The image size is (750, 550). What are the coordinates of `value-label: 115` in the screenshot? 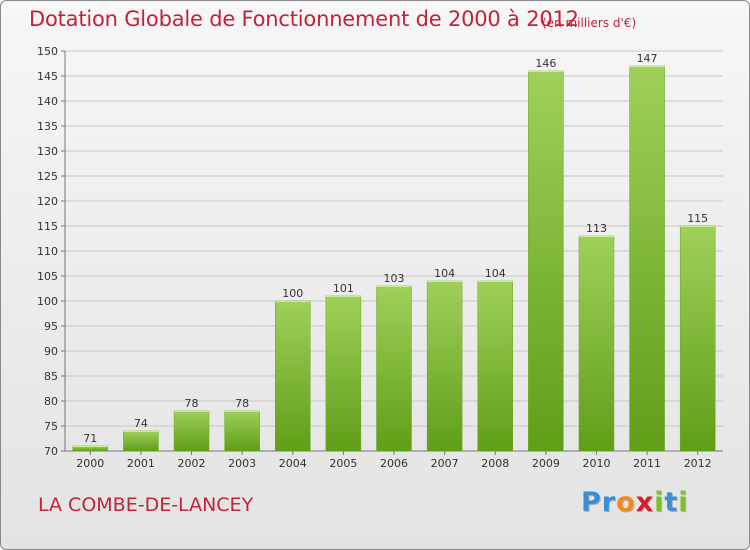 It's located at (697, 218).